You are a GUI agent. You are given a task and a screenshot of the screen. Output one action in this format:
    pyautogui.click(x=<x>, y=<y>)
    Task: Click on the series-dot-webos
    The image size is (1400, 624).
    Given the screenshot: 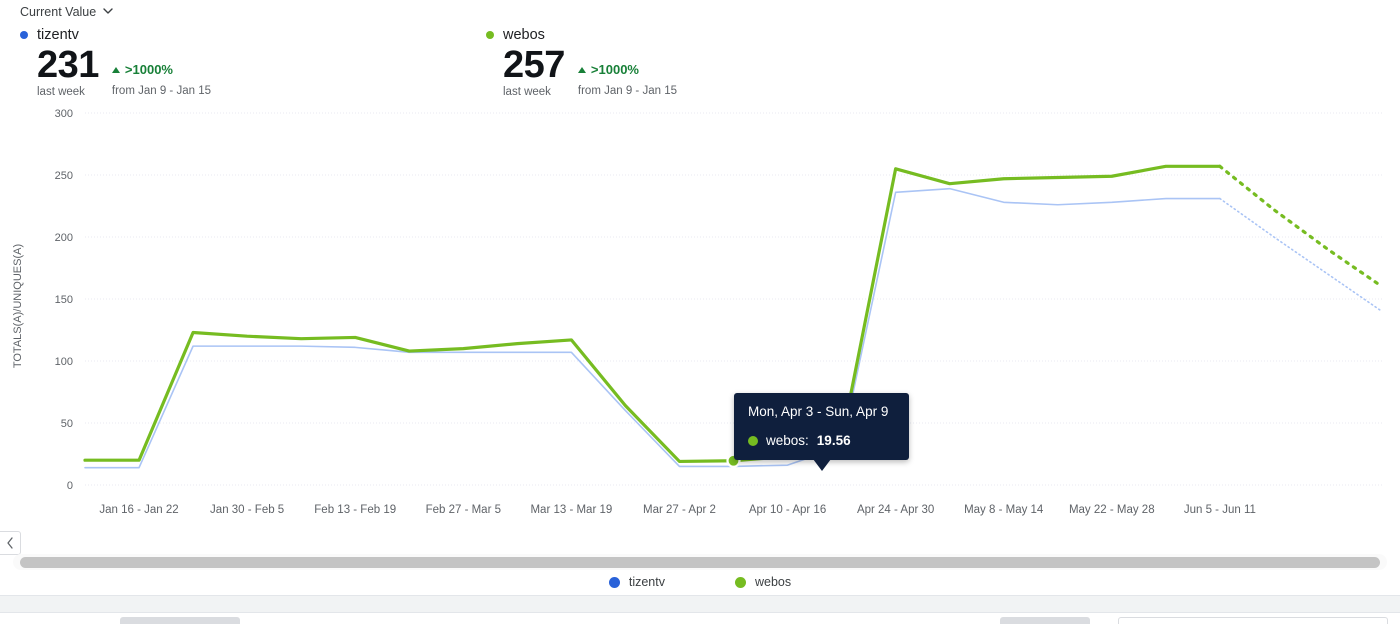 What is the action you would take?
    pyautogui.click(x=490, y=35)
    